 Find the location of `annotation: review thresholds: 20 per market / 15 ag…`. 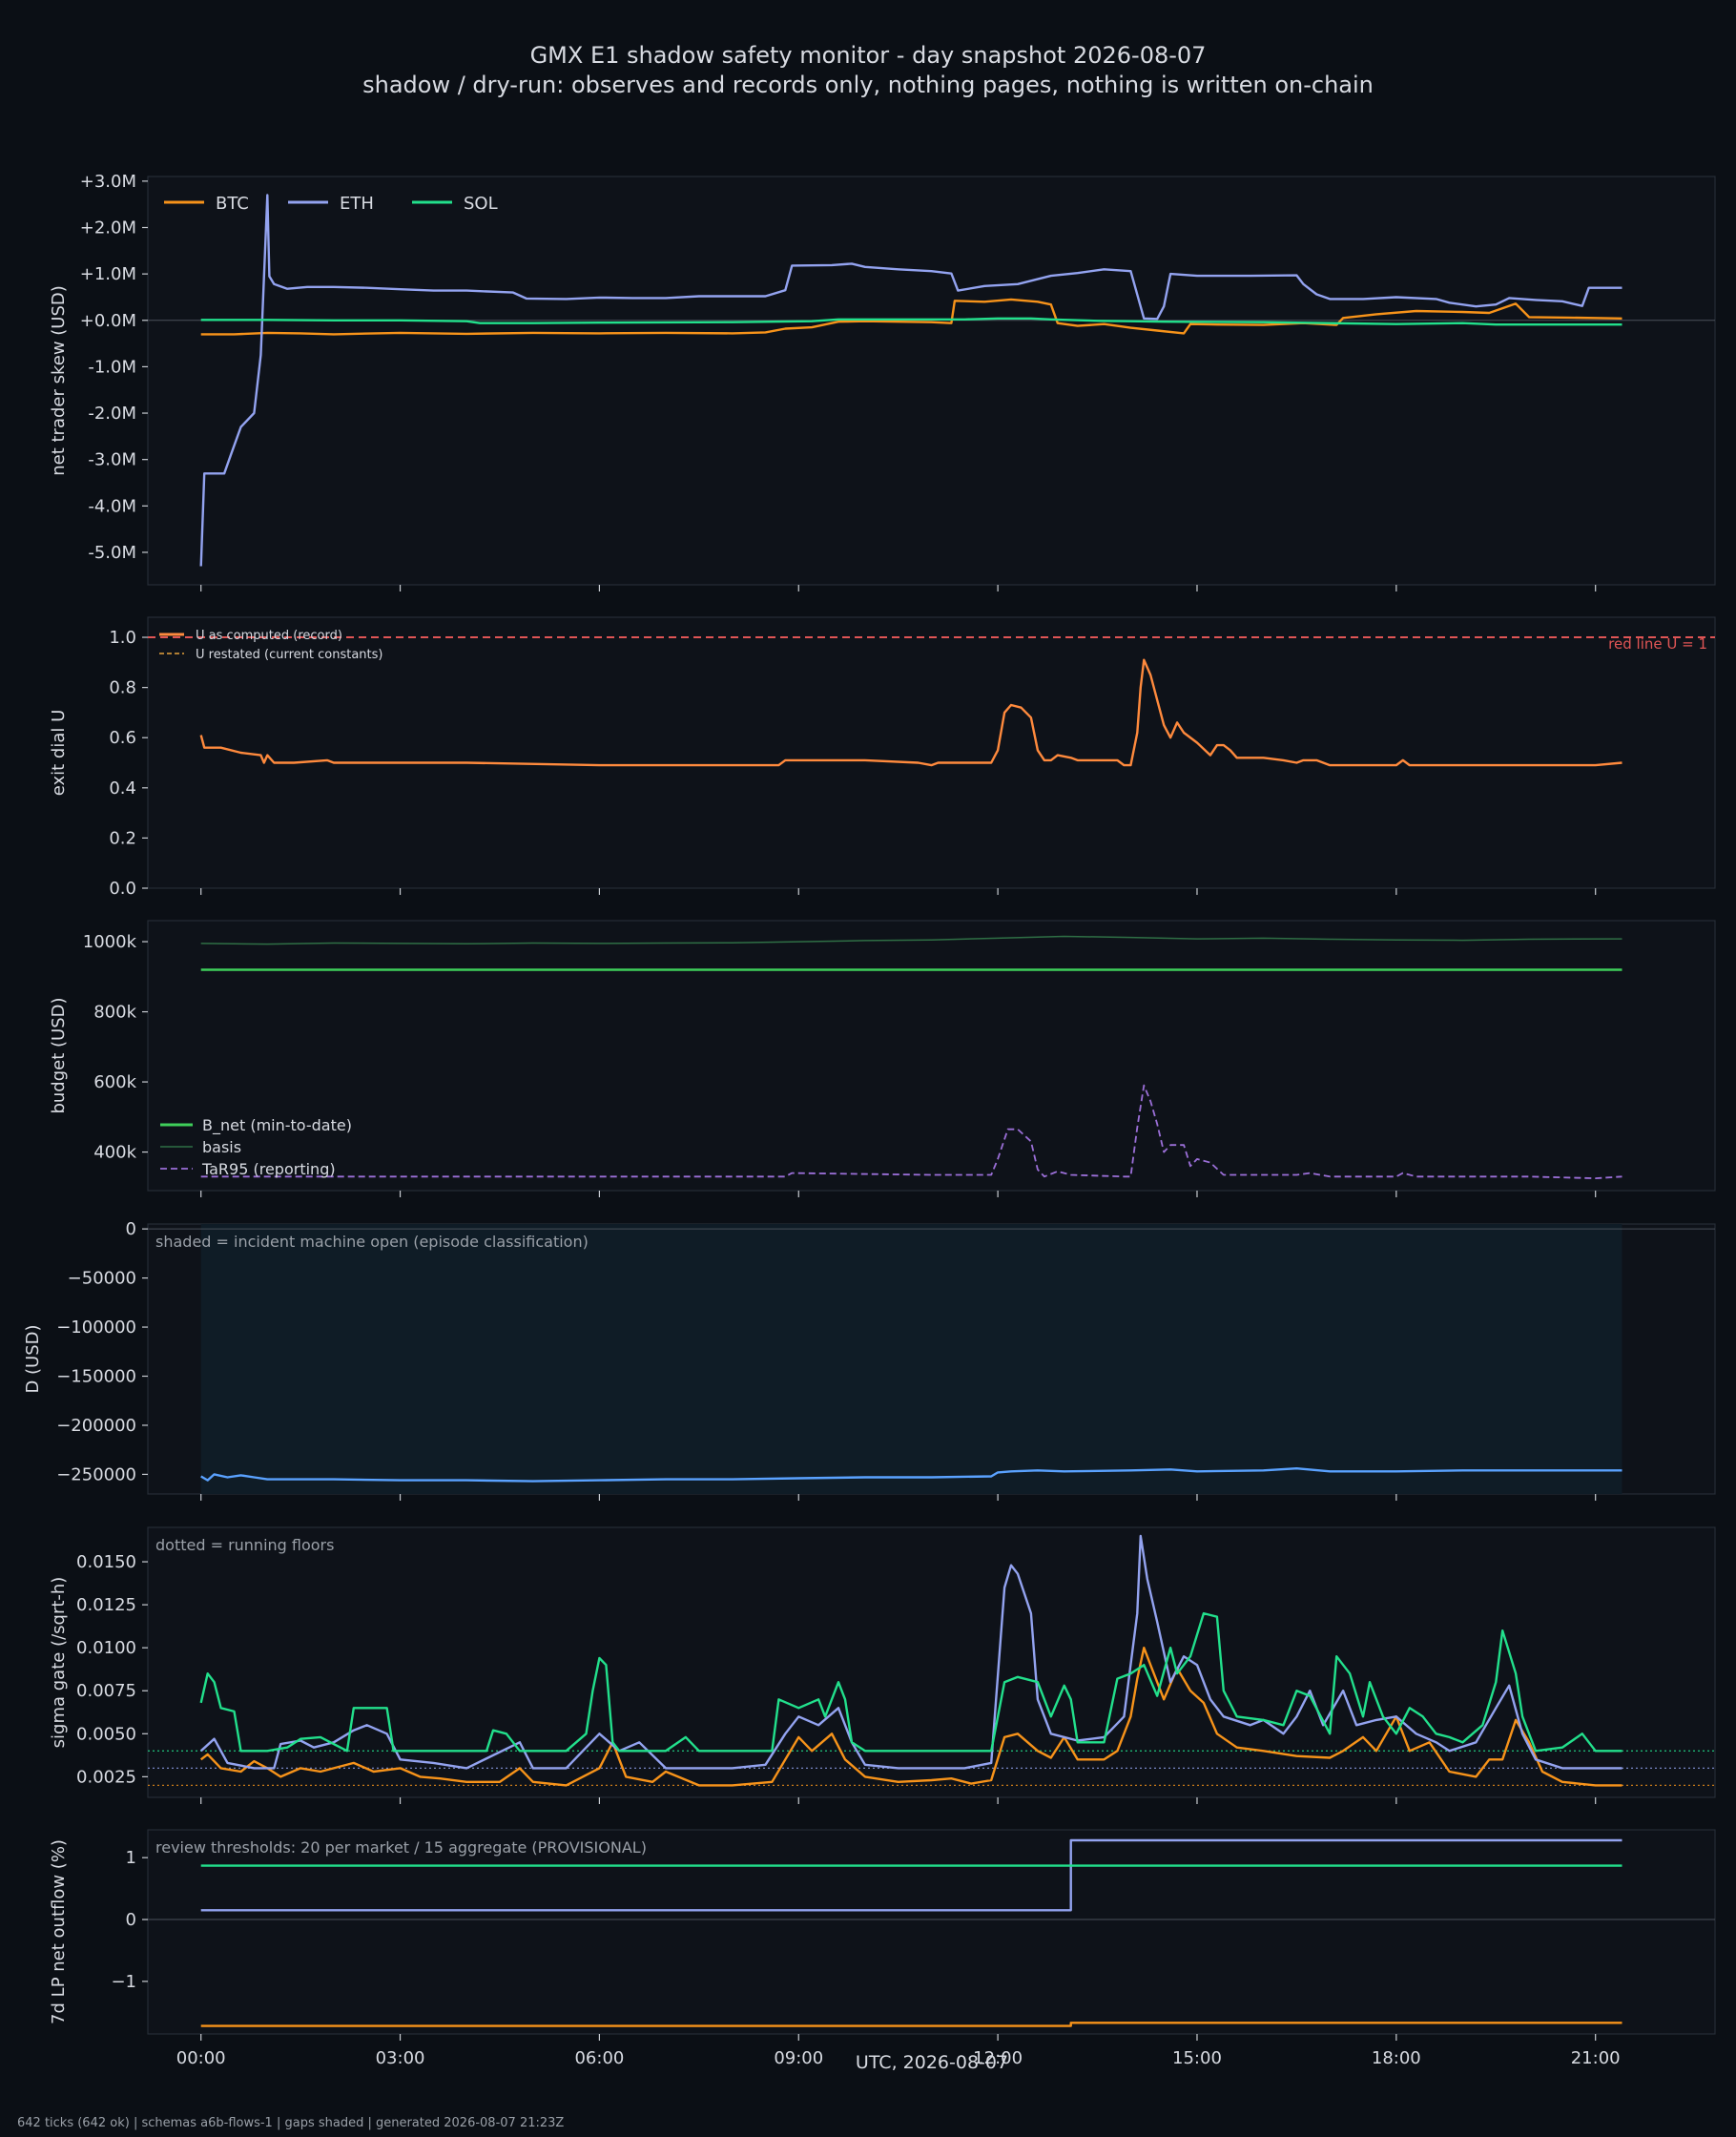

annotation: review thresholds: 20 per market / 15 ag… is located at coordinates (401, 1847).